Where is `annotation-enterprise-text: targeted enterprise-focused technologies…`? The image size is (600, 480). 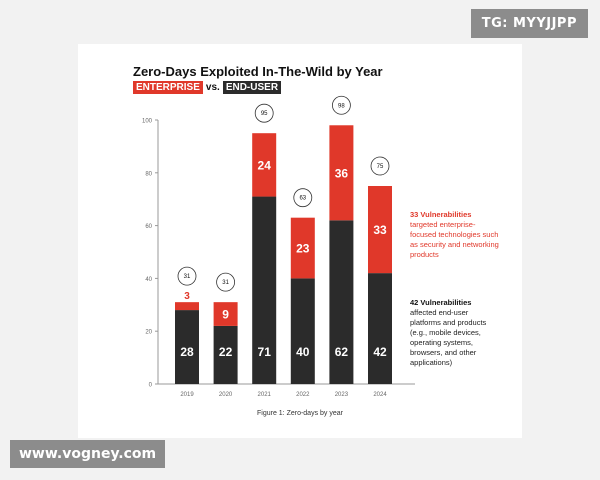
annotation-enterprise-text: targeted enterprise-focused technologies… is located at coordinates (454, 239).